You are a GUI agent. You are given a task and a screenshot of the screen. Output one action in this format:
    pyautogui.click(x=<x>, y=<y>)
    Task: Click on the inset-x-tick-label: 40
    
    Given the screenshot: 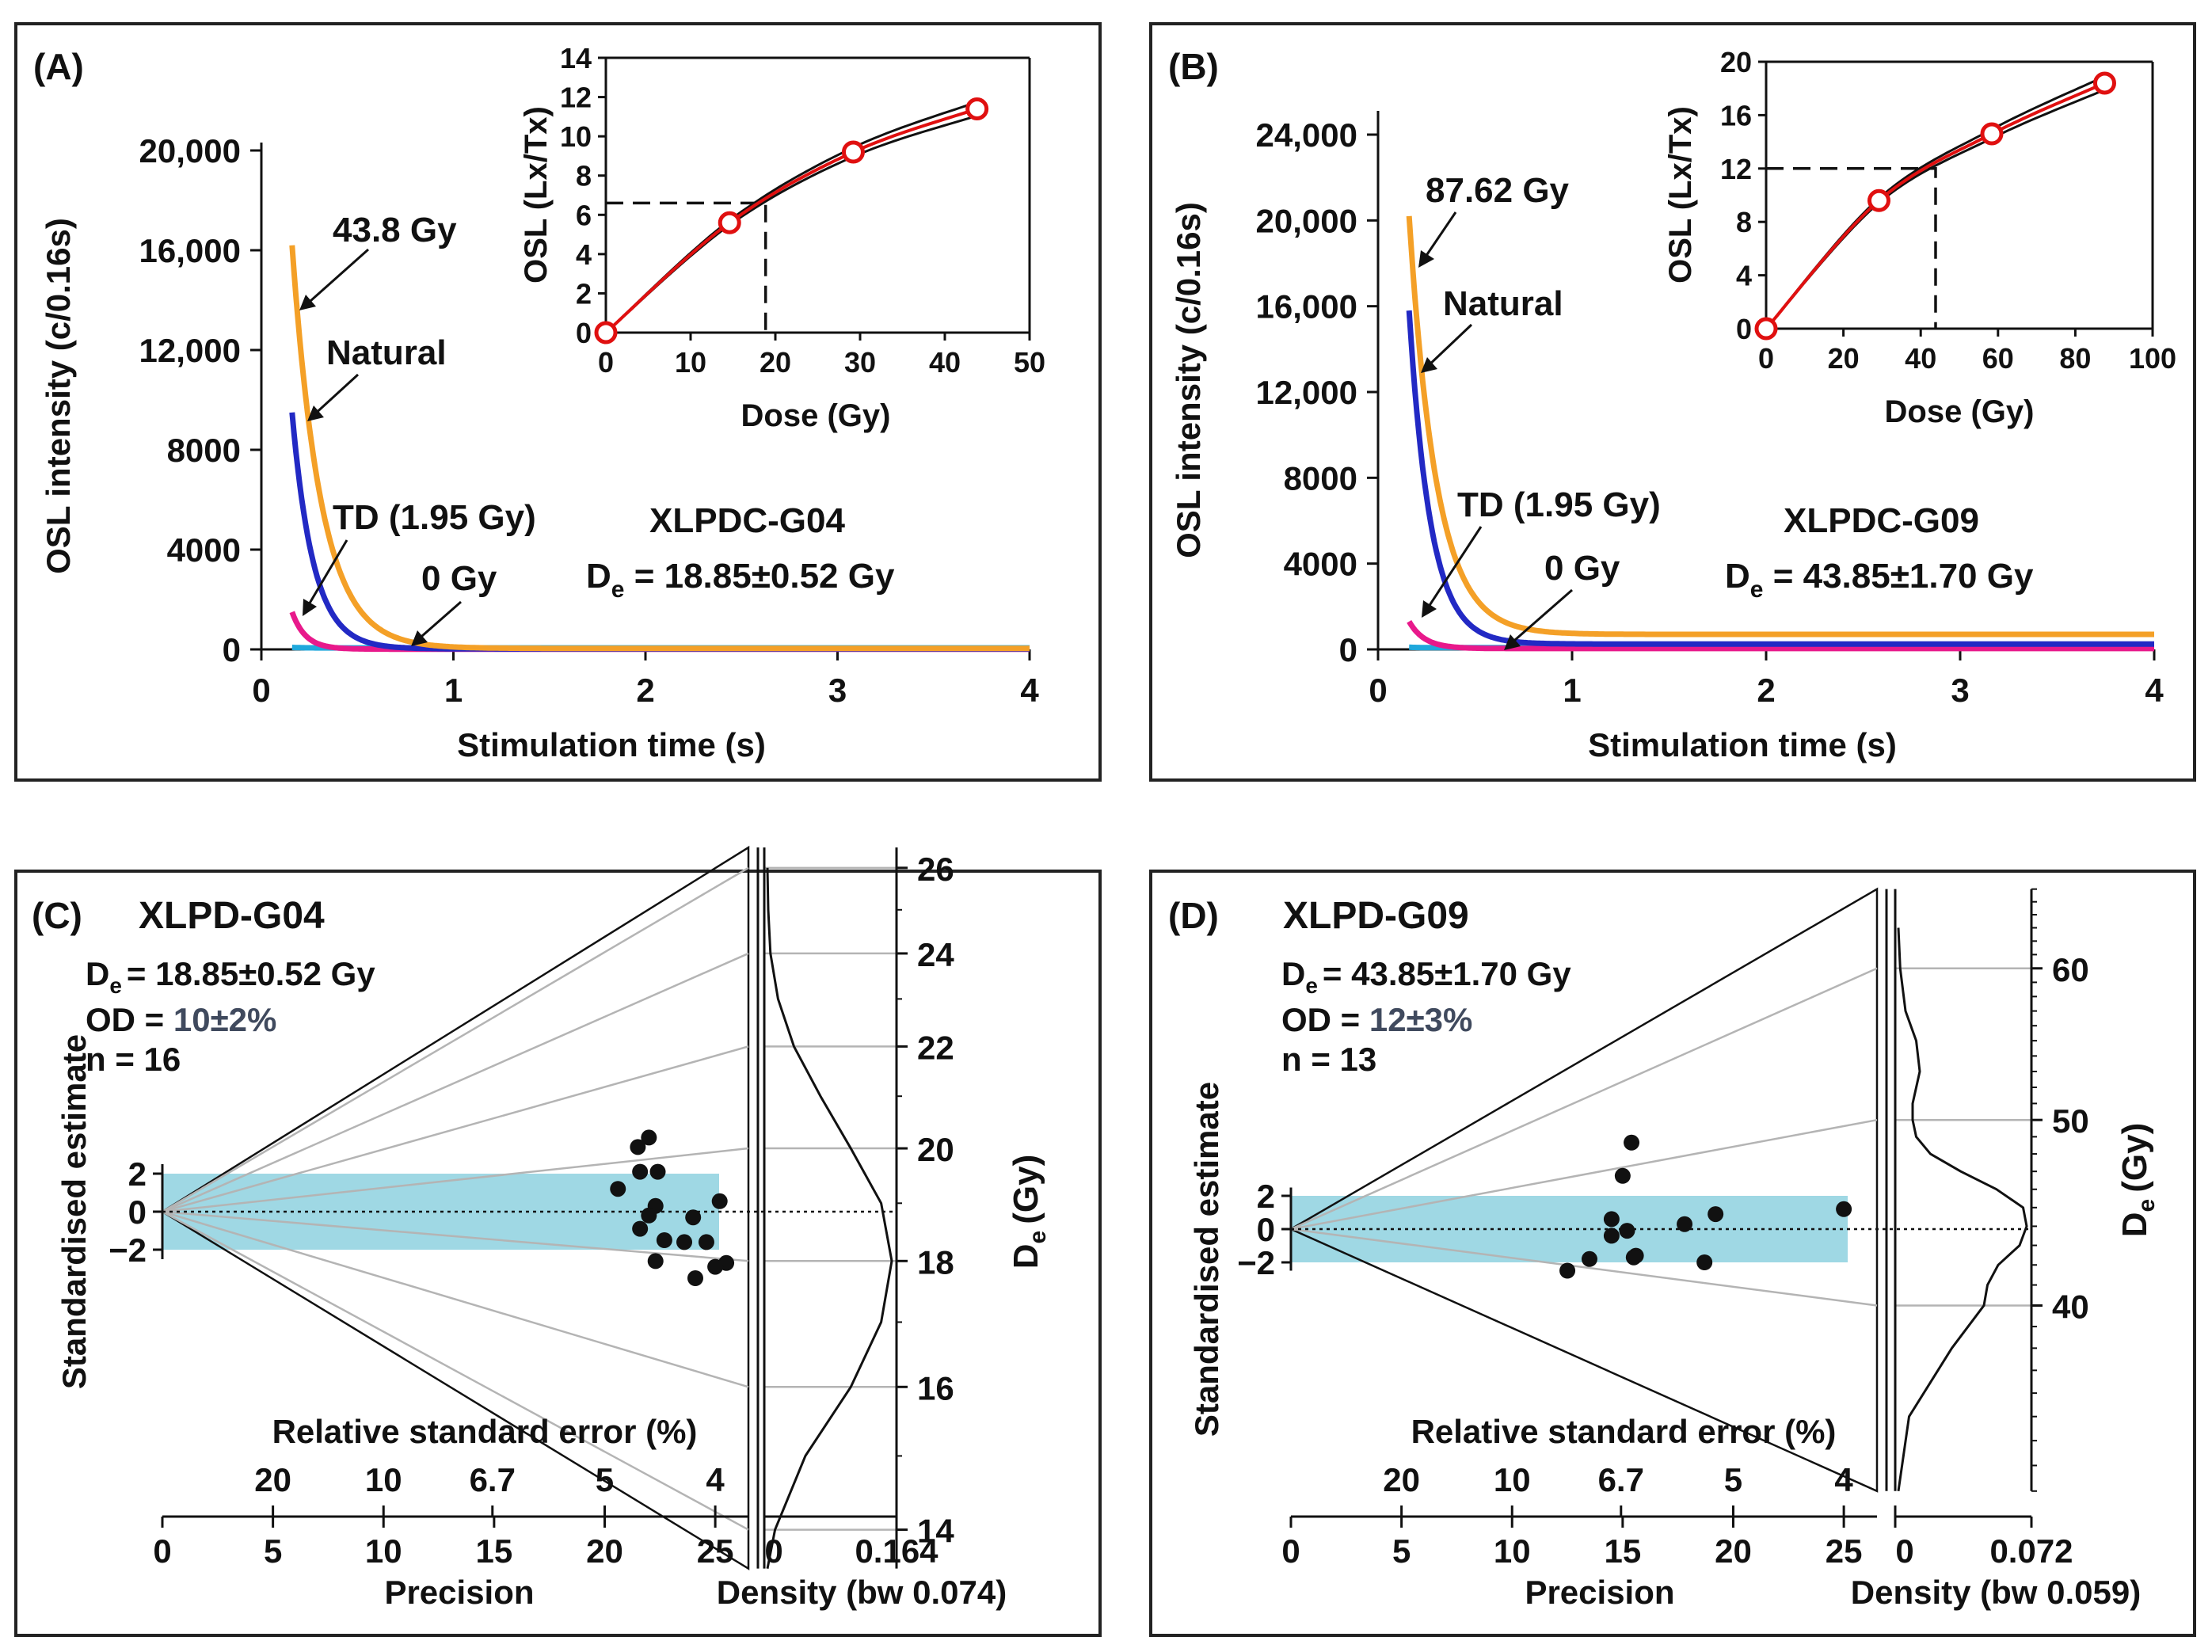 What is the action you would take?
    pyautogui.click(x=1921, y=358)
    